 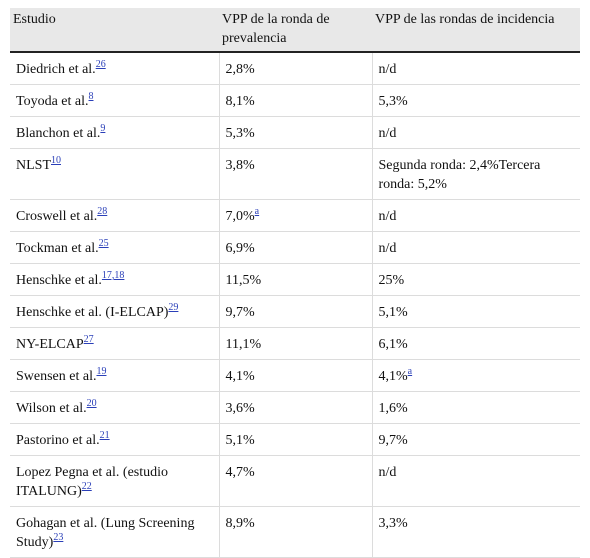 I want to click on table-row: Tockman et al.25 6,9% n/d, so click(x=295, y=247).